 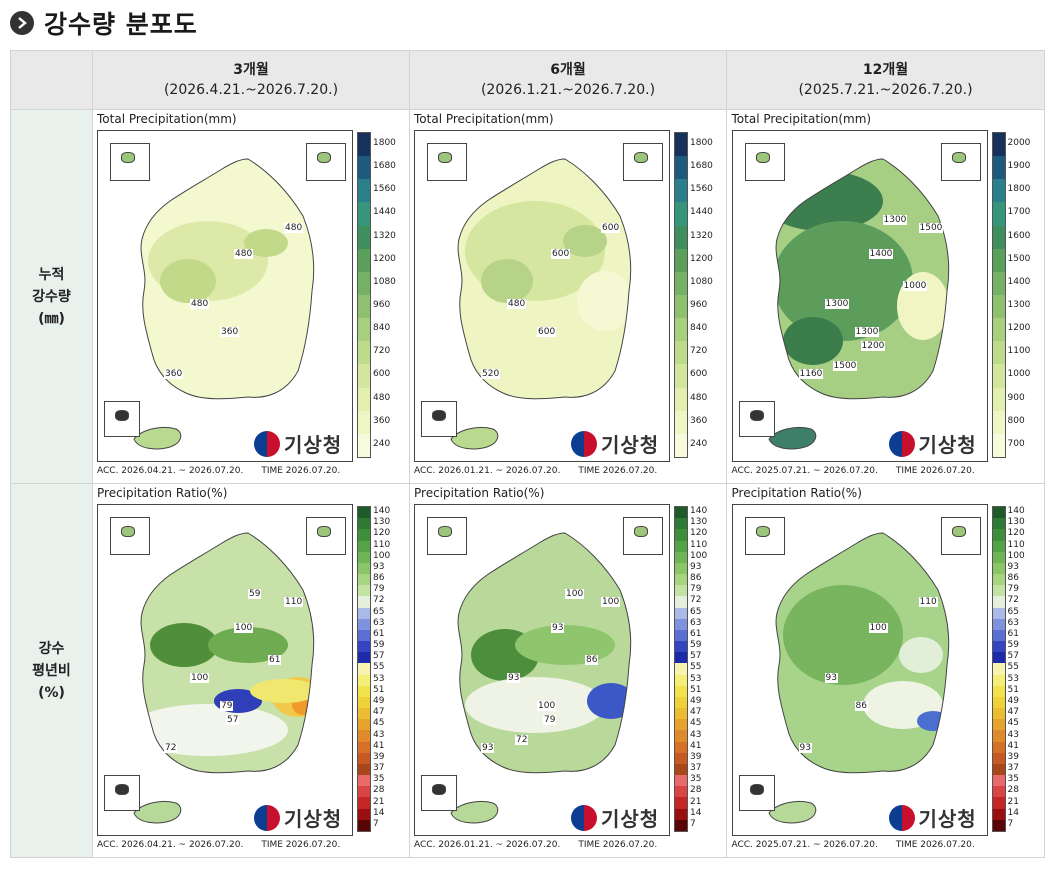 What do you see at coordinates (696, 578) in the screenshot?
I see `color-scale-tick-label: 86` at bounding box center [696, 578].